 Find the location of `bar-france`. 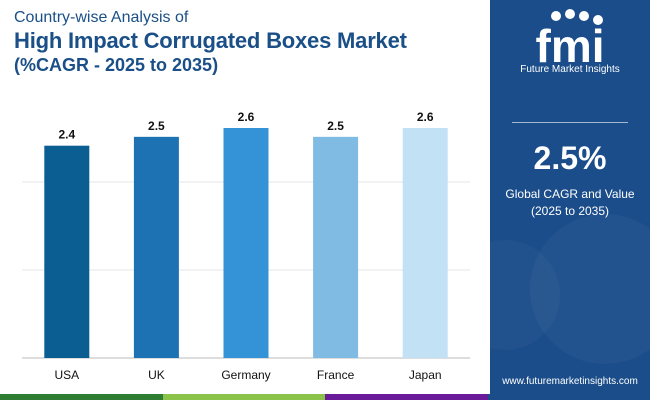

bar-france is located at coordinates (336, 247).